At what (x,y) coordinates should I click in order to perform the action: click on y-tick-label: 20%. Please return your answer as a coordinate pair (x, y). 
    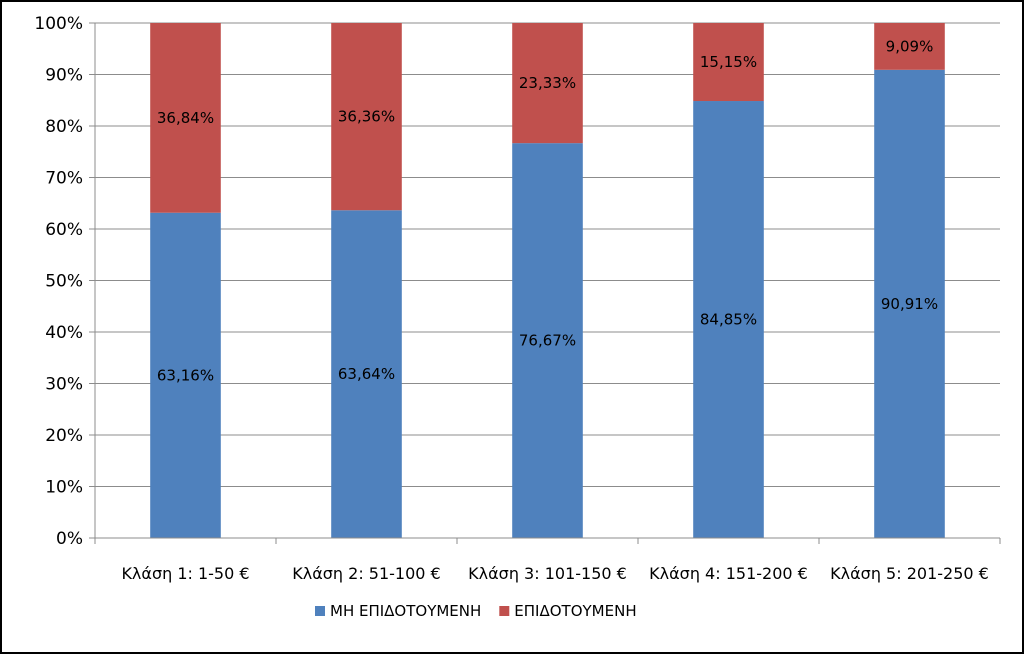
    Looking at the image, I should click on (64, 436).